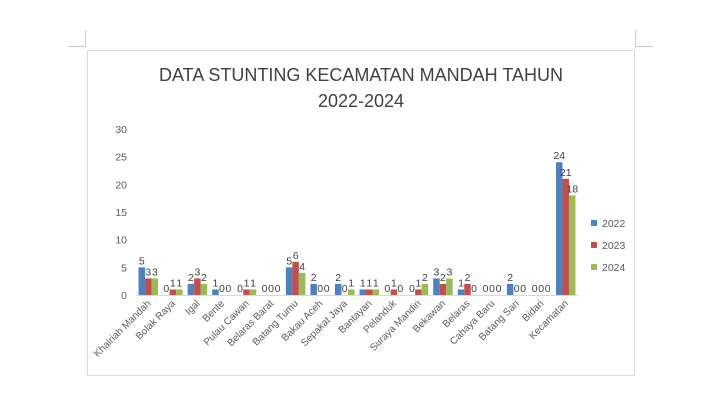 The image size is (720, 400). What do you see at coordinates (124, 268) in the screenshot?
I see `y-tick-label: 5` at bounding box center [124, 268].